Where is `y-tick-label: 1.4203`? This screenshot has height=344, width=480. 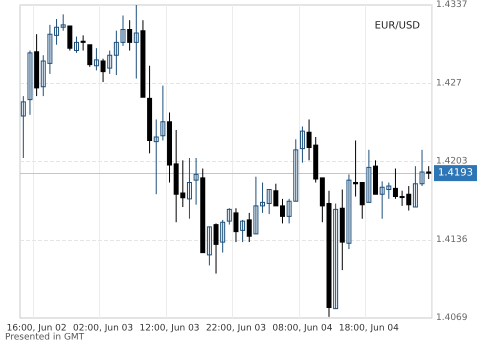 y-tick-label: 1.4203 is located at coordinates (452, 161).